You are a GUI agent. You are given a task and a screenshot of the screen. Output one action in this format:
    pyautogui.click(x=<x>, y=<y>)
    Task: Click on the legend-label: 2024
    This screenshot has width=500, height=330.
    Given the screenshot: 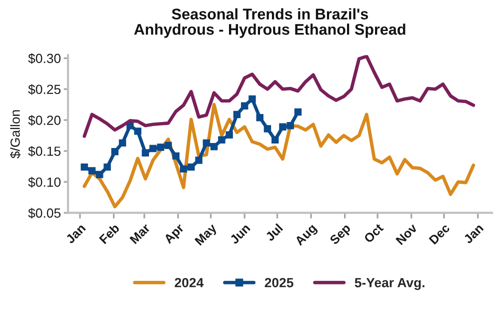 What is the action you would take?
    pyautogui.click(x=189, y=283)
    